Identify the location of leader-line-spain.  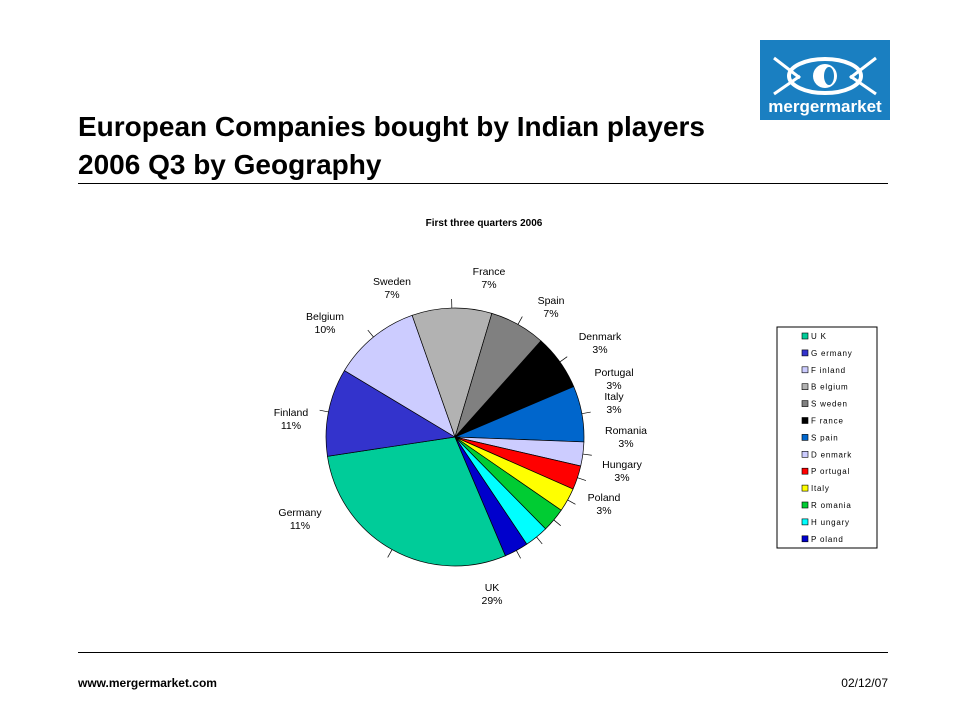
(586, 413).